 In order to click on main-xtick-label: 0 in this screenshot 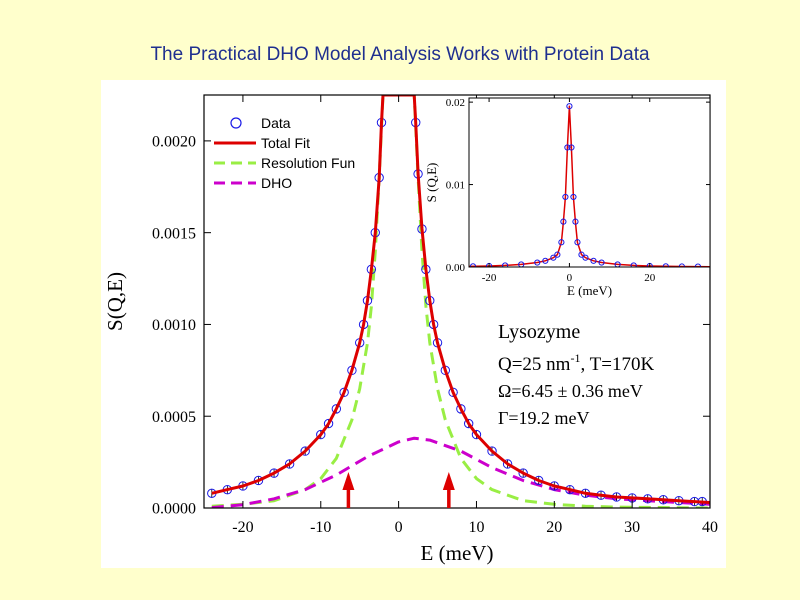, I will do `click(399, 527)`.